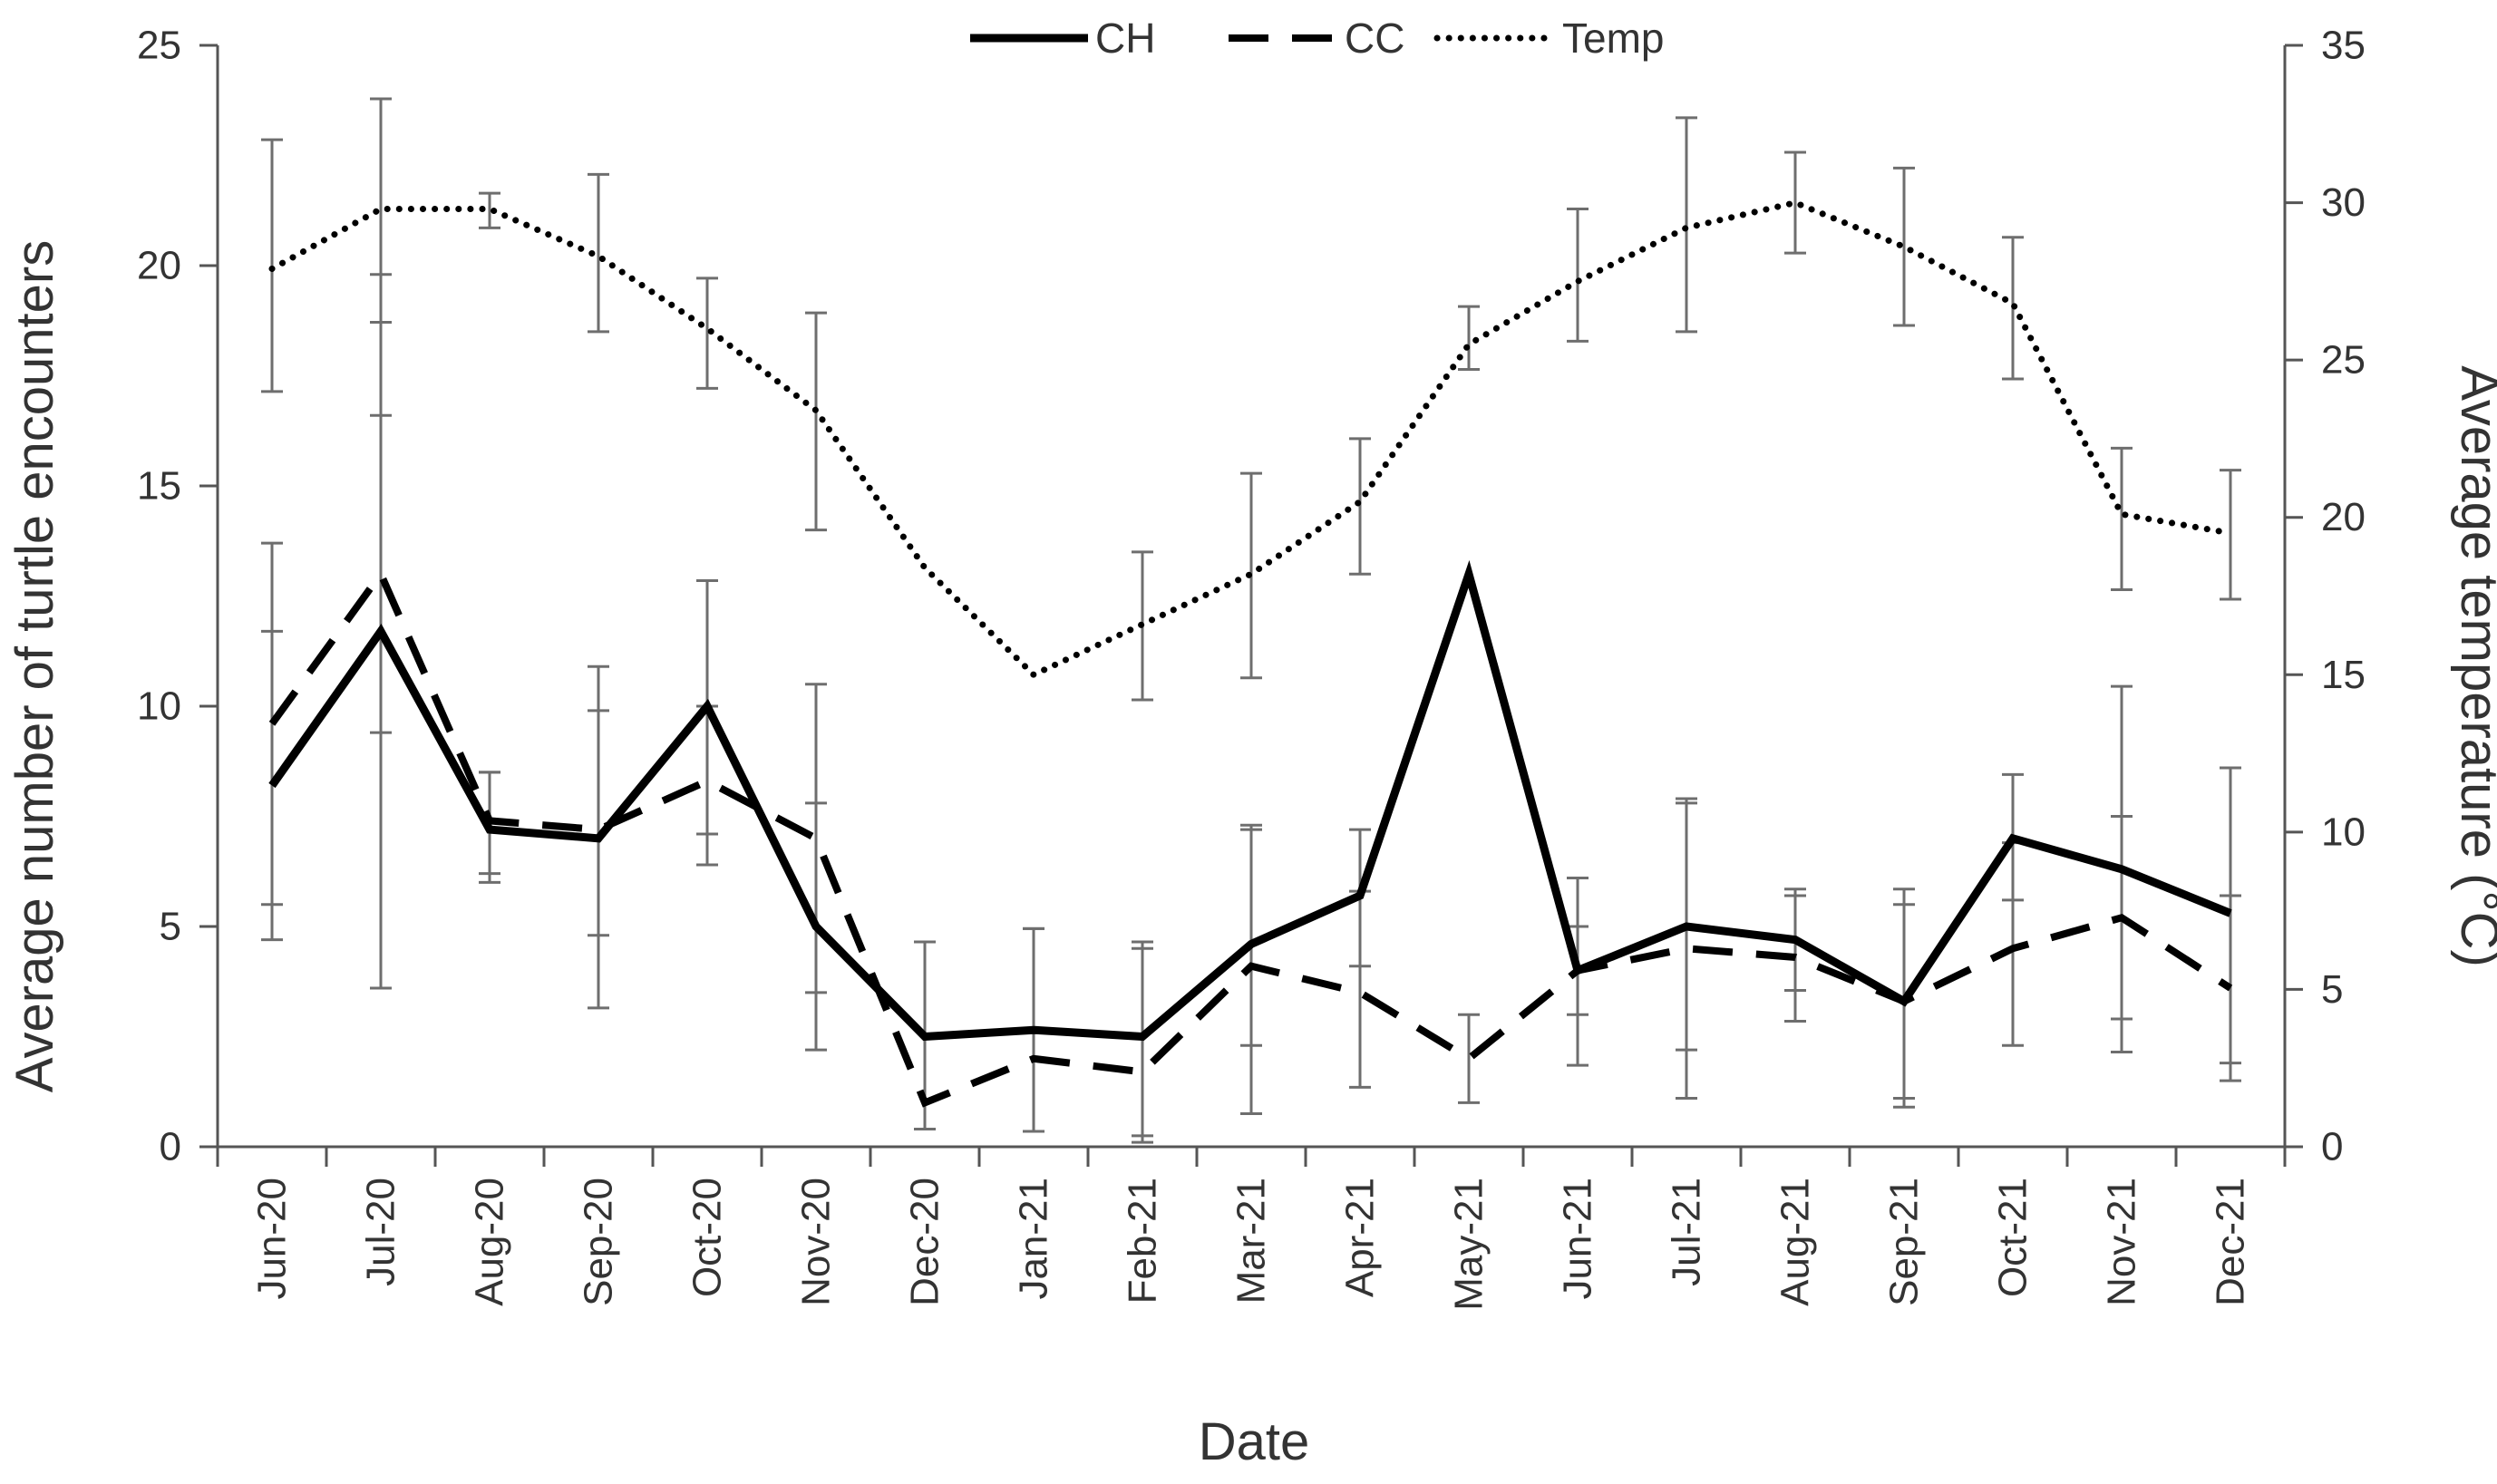 Image resolution: width=2497 pixels, height=1484 pixels. I want to click on legend-label: CC, so click(1374, 38).